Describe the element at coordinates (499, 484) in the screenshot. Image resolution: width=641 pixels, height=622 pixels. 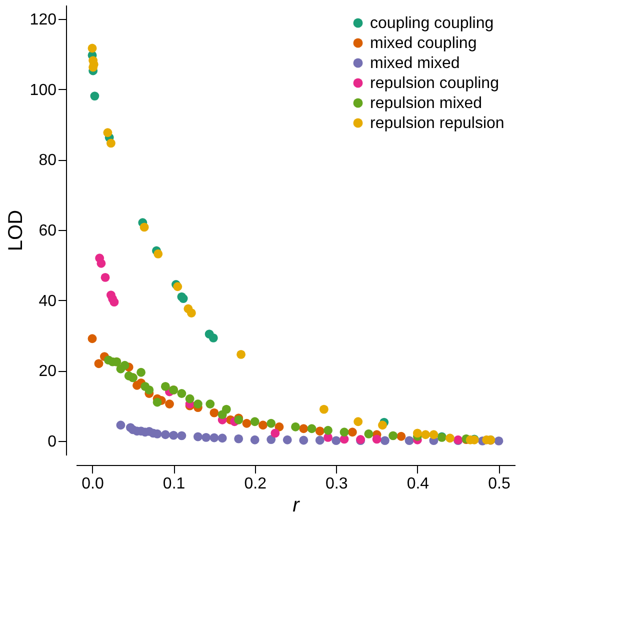
I see `x-tick-label: 0.5` at that location.